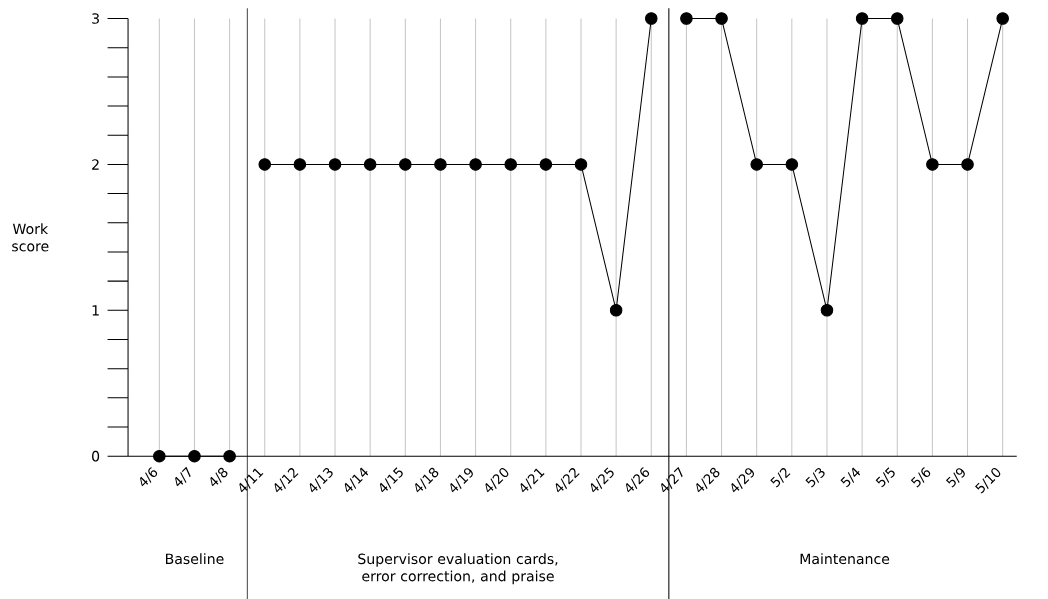 The height and width of the screenshot is (599, 1048). I want to click on x-tick-label: 4/8, so click(219, 476).